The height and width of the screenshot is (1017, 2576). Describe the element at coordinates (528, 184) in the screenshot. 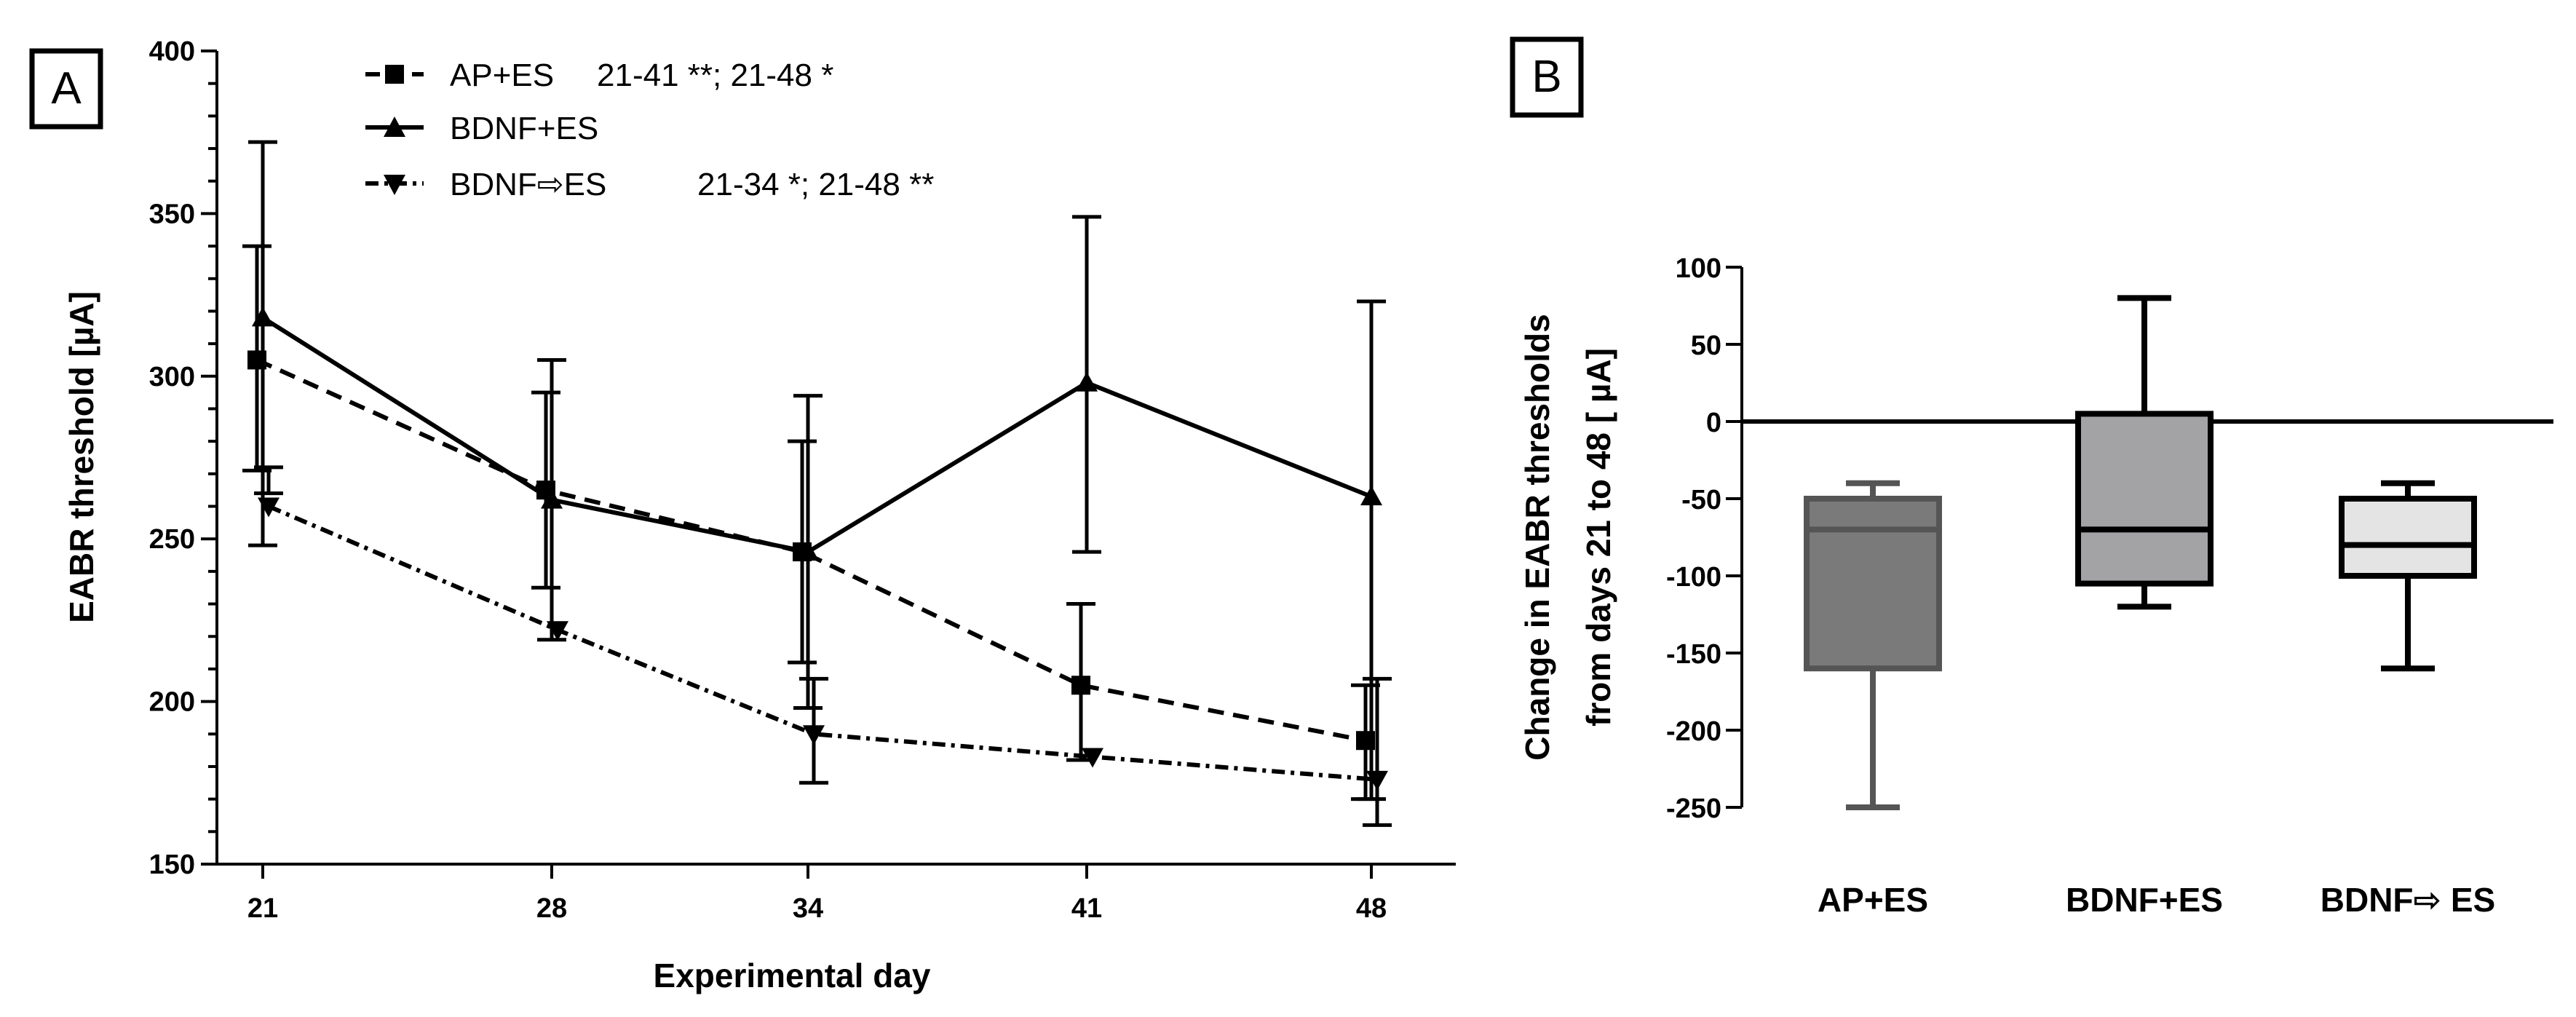

I see `legend-label-bdnf-then-es: BDNF⇨ES` at that location.